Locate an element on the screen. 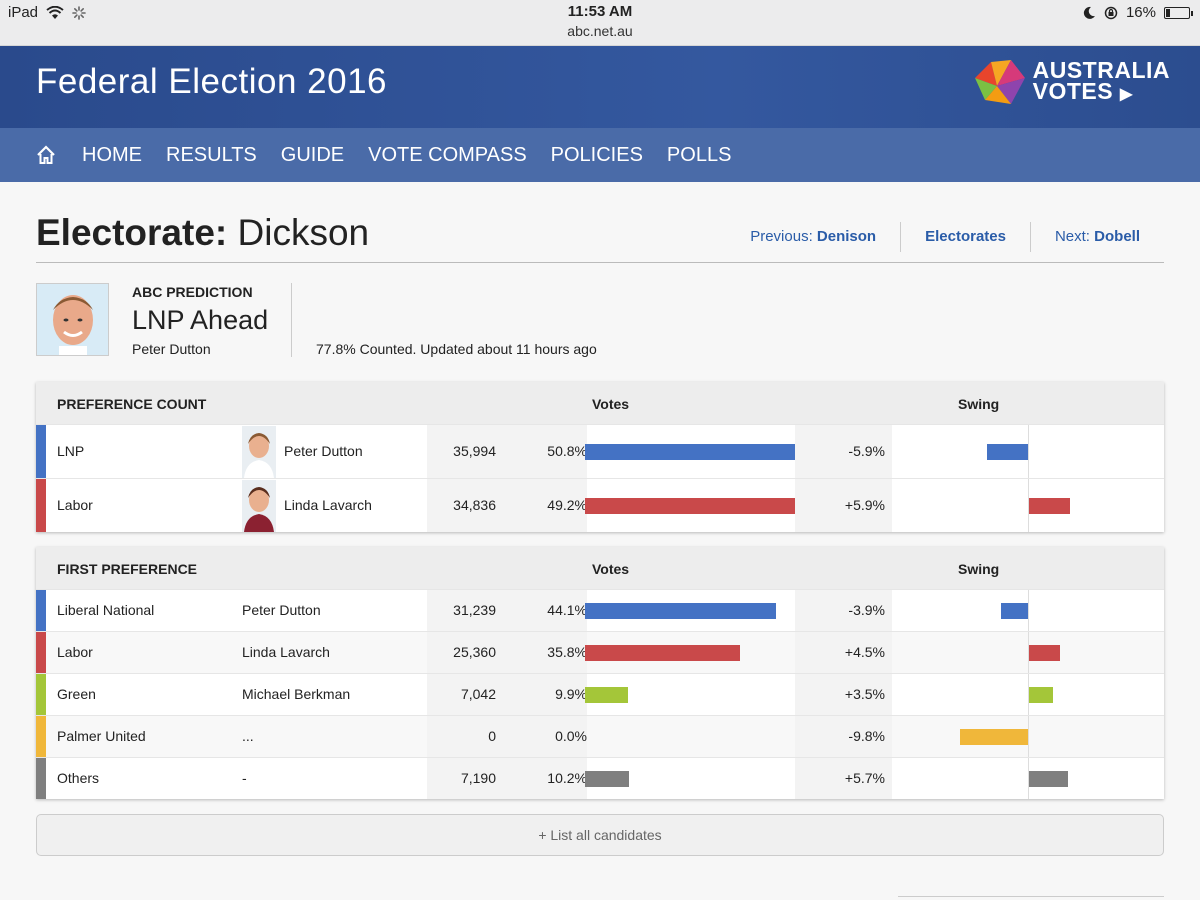 The image size is (1200, 900). candidate-name: Peter Dutton is located at coordinates (281, 610).